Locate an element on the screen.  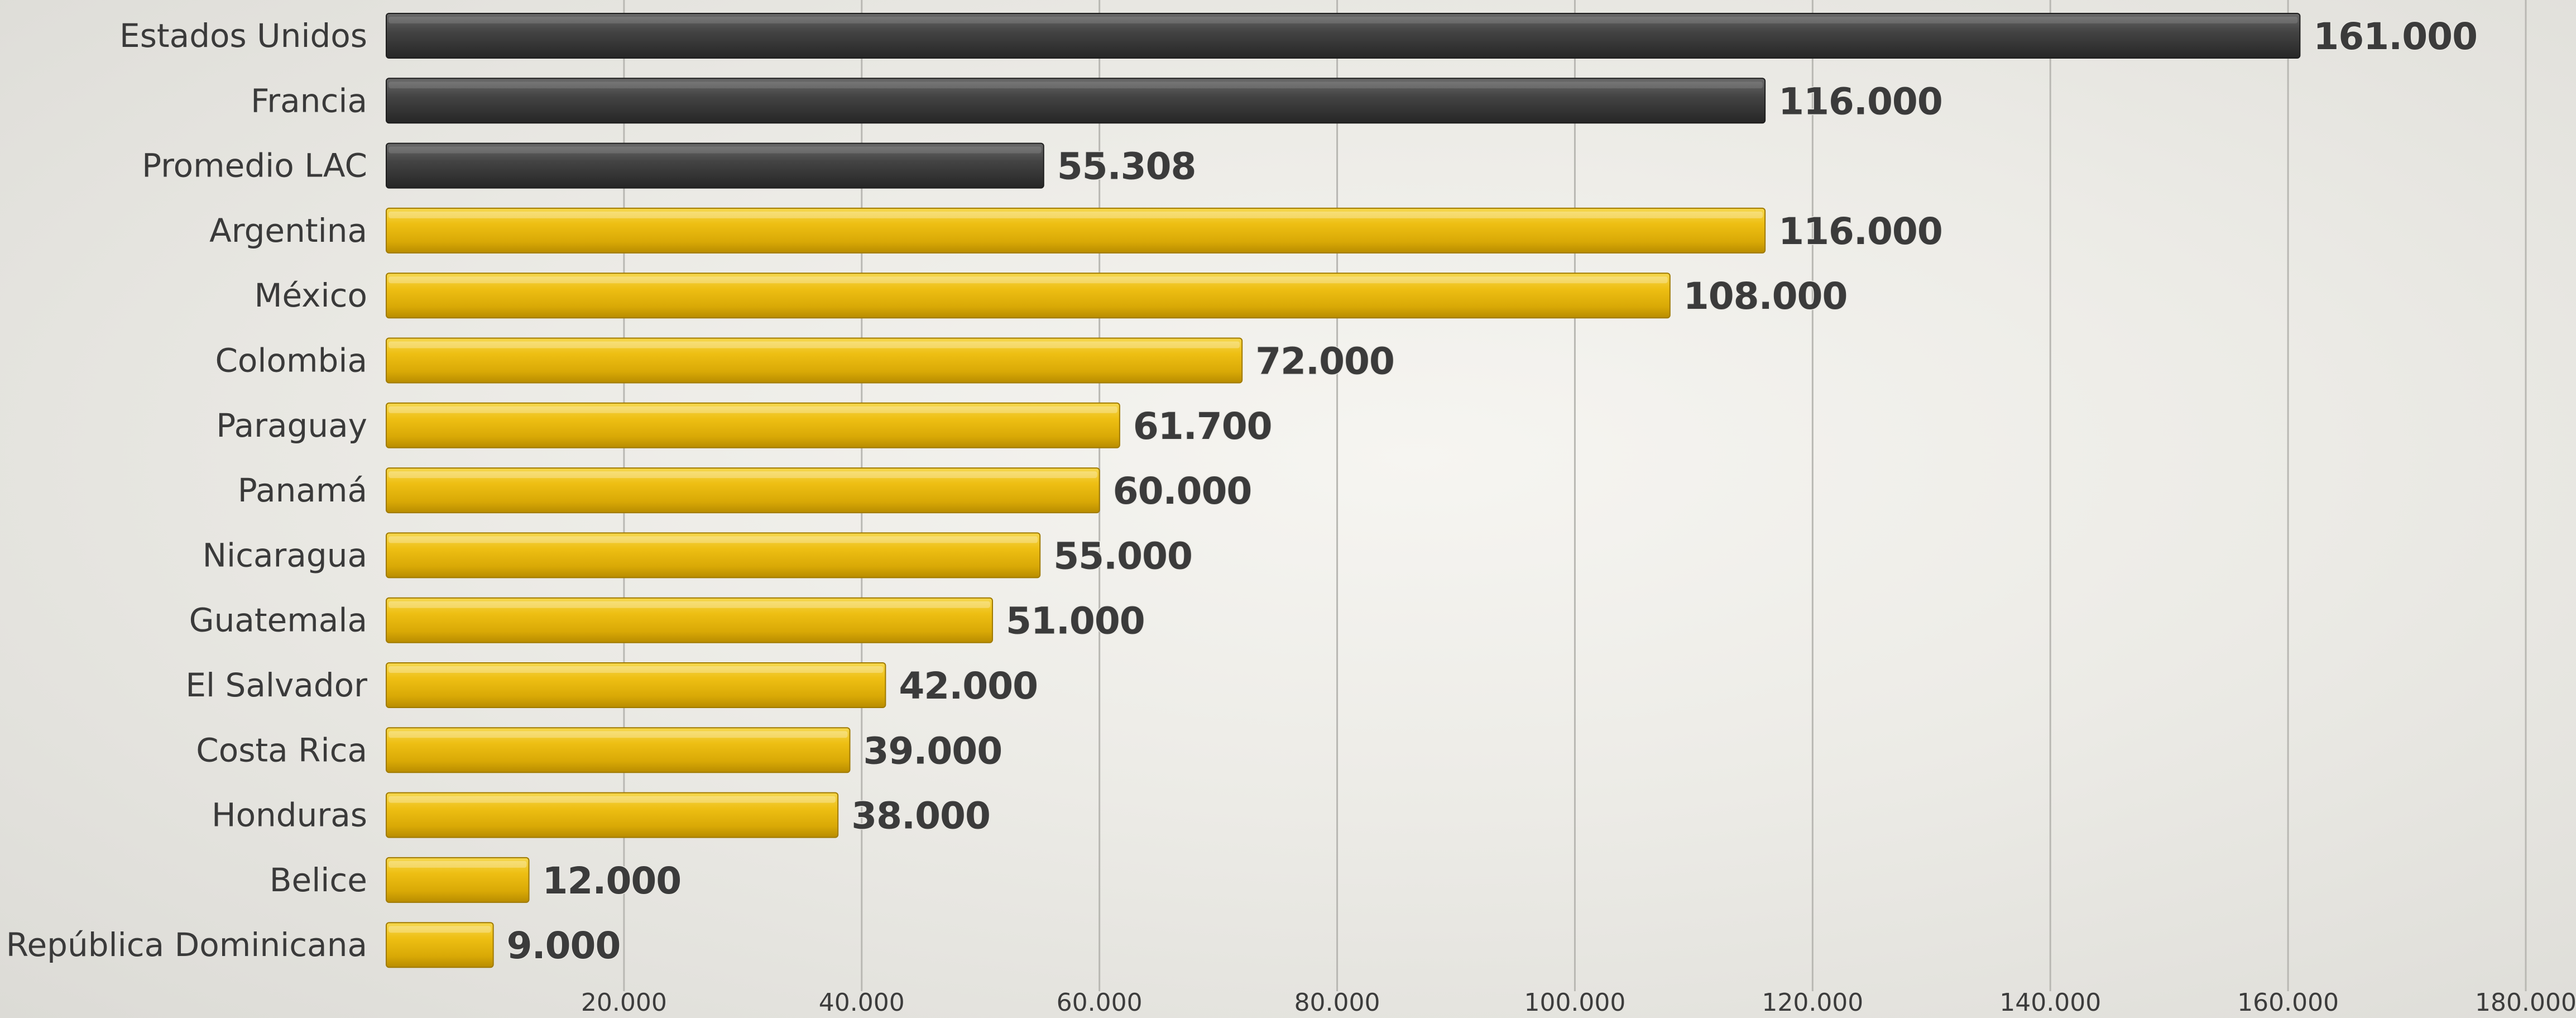
value-label: 61.700 is located at coordinates (1202, 426).